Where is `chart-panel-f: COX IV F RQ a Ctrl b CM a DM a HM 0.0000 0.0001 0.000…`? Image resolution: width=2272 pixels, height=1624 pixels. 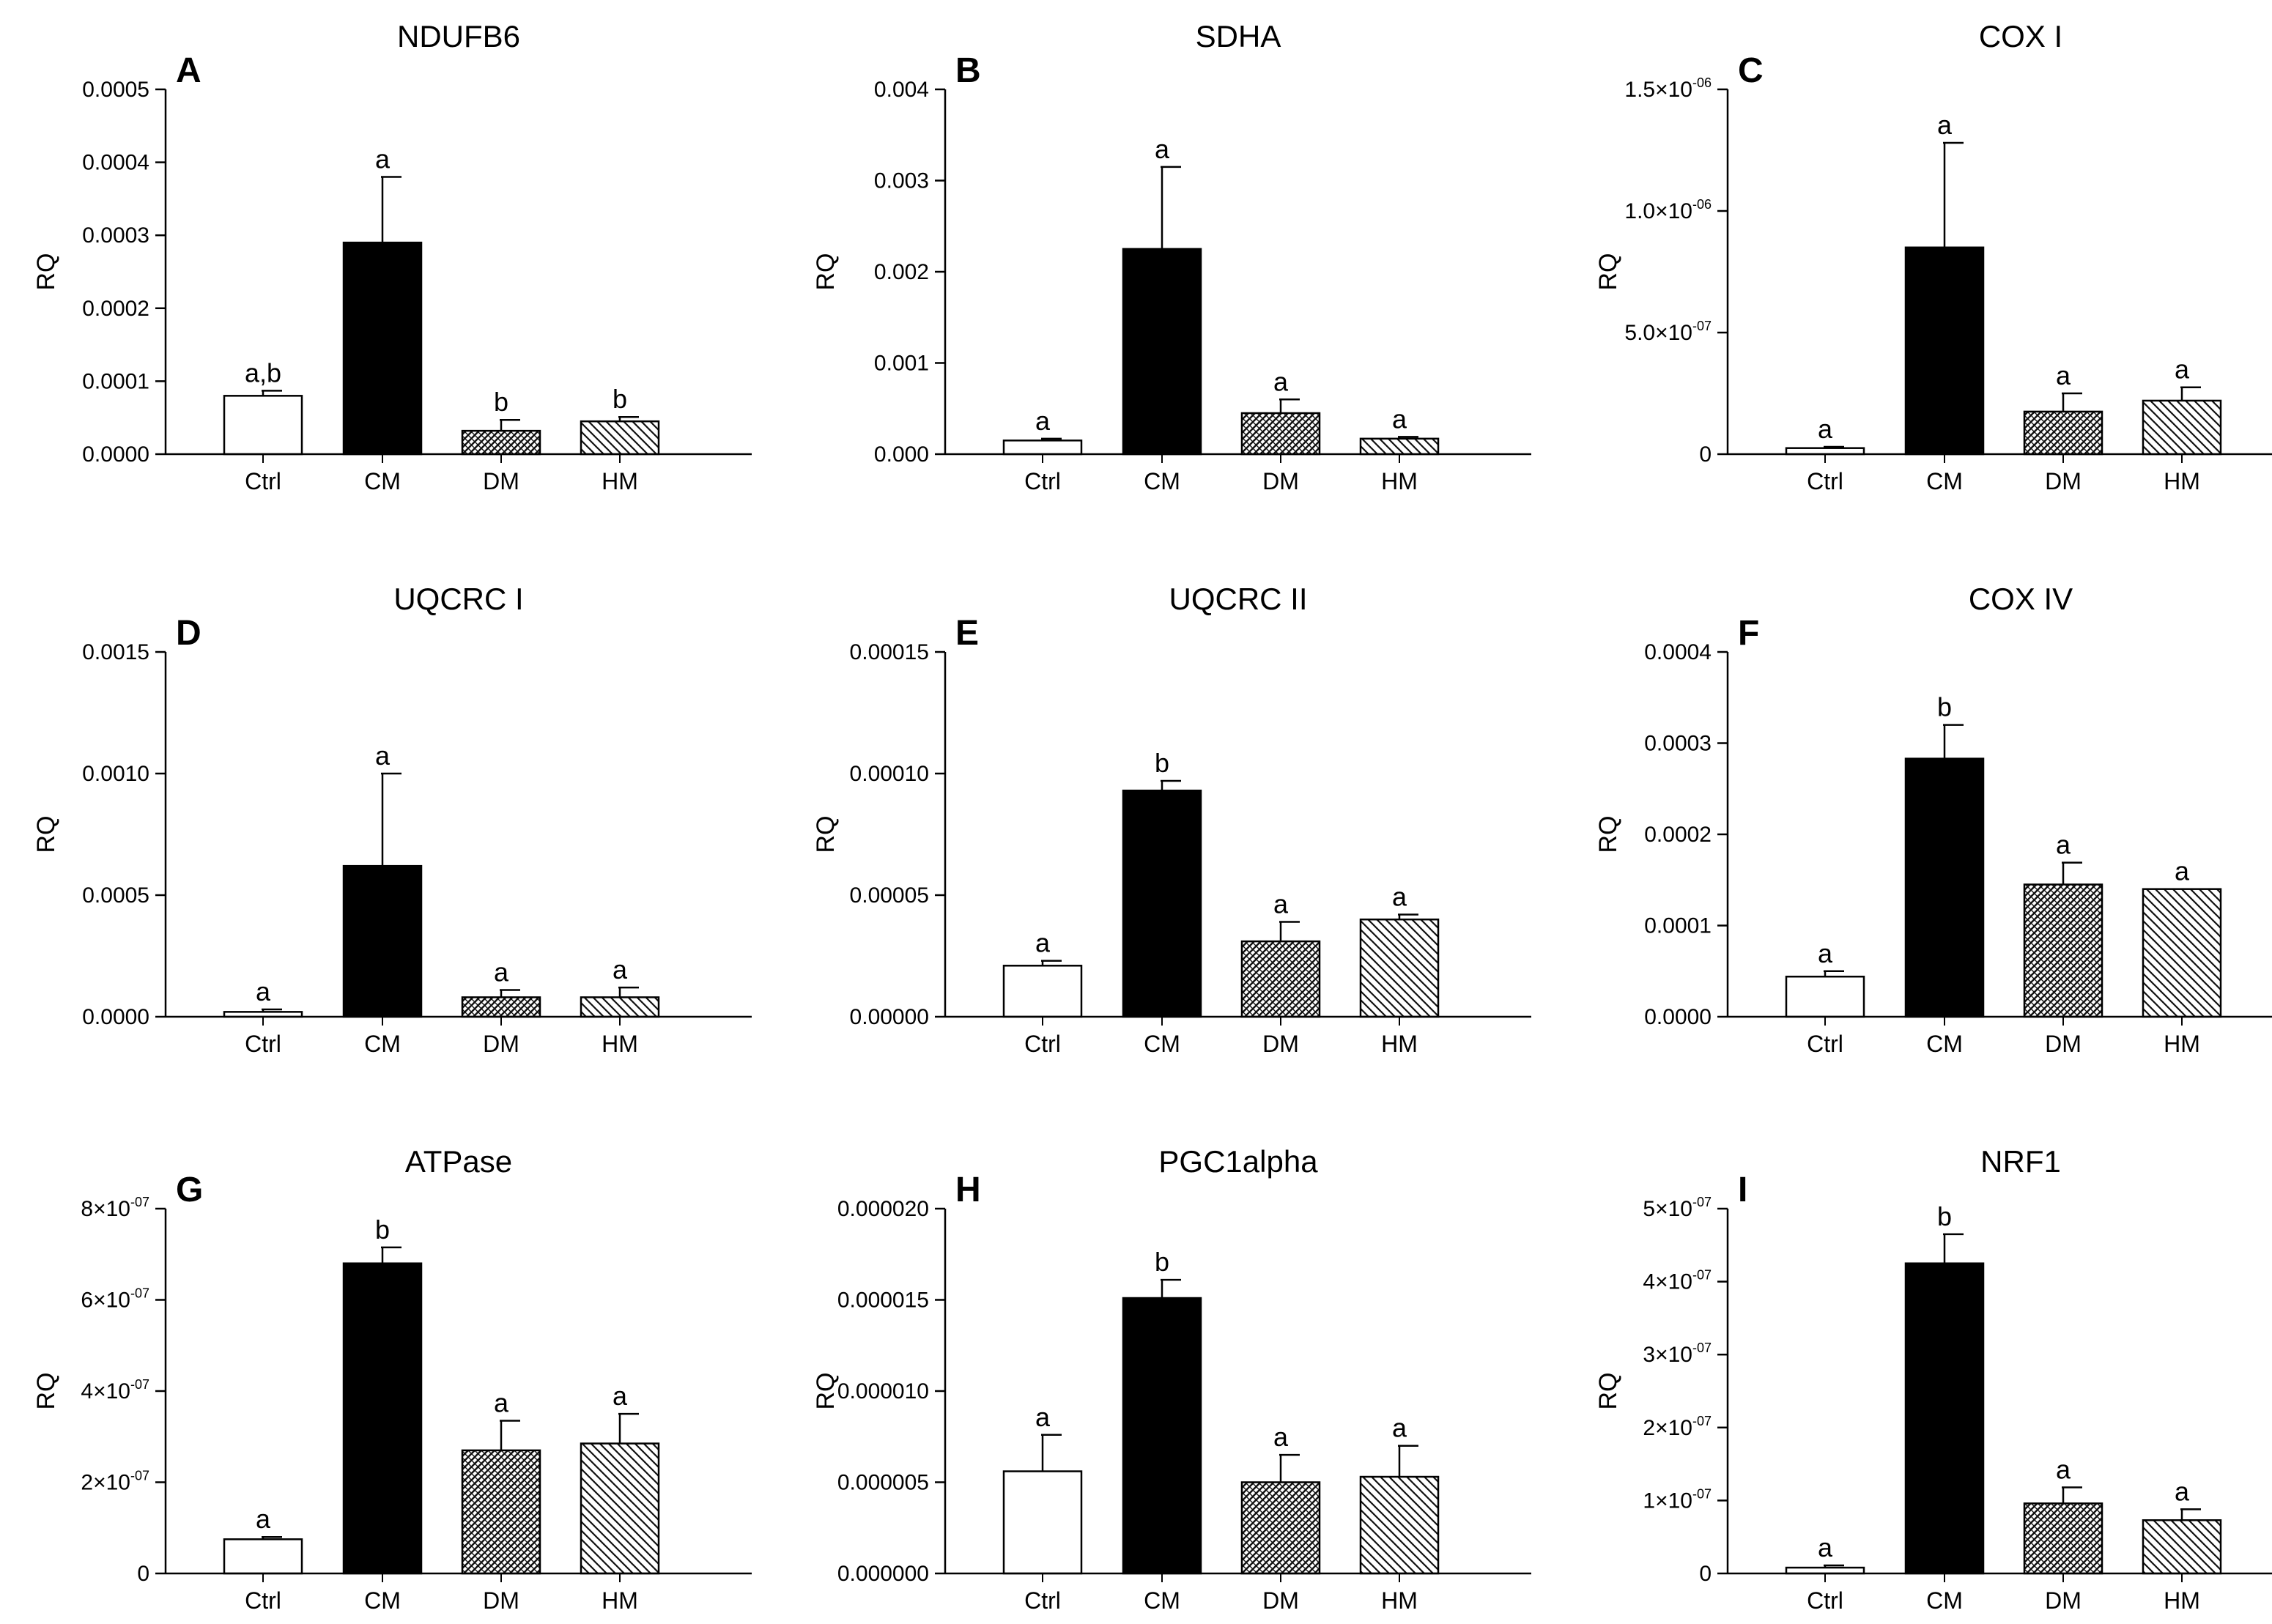
chart-panel-f: COX IV F RQ a Ctrl b CM a DM a HM 0.0000 0.0001 0.000… is located at coordinates (1933, 820).